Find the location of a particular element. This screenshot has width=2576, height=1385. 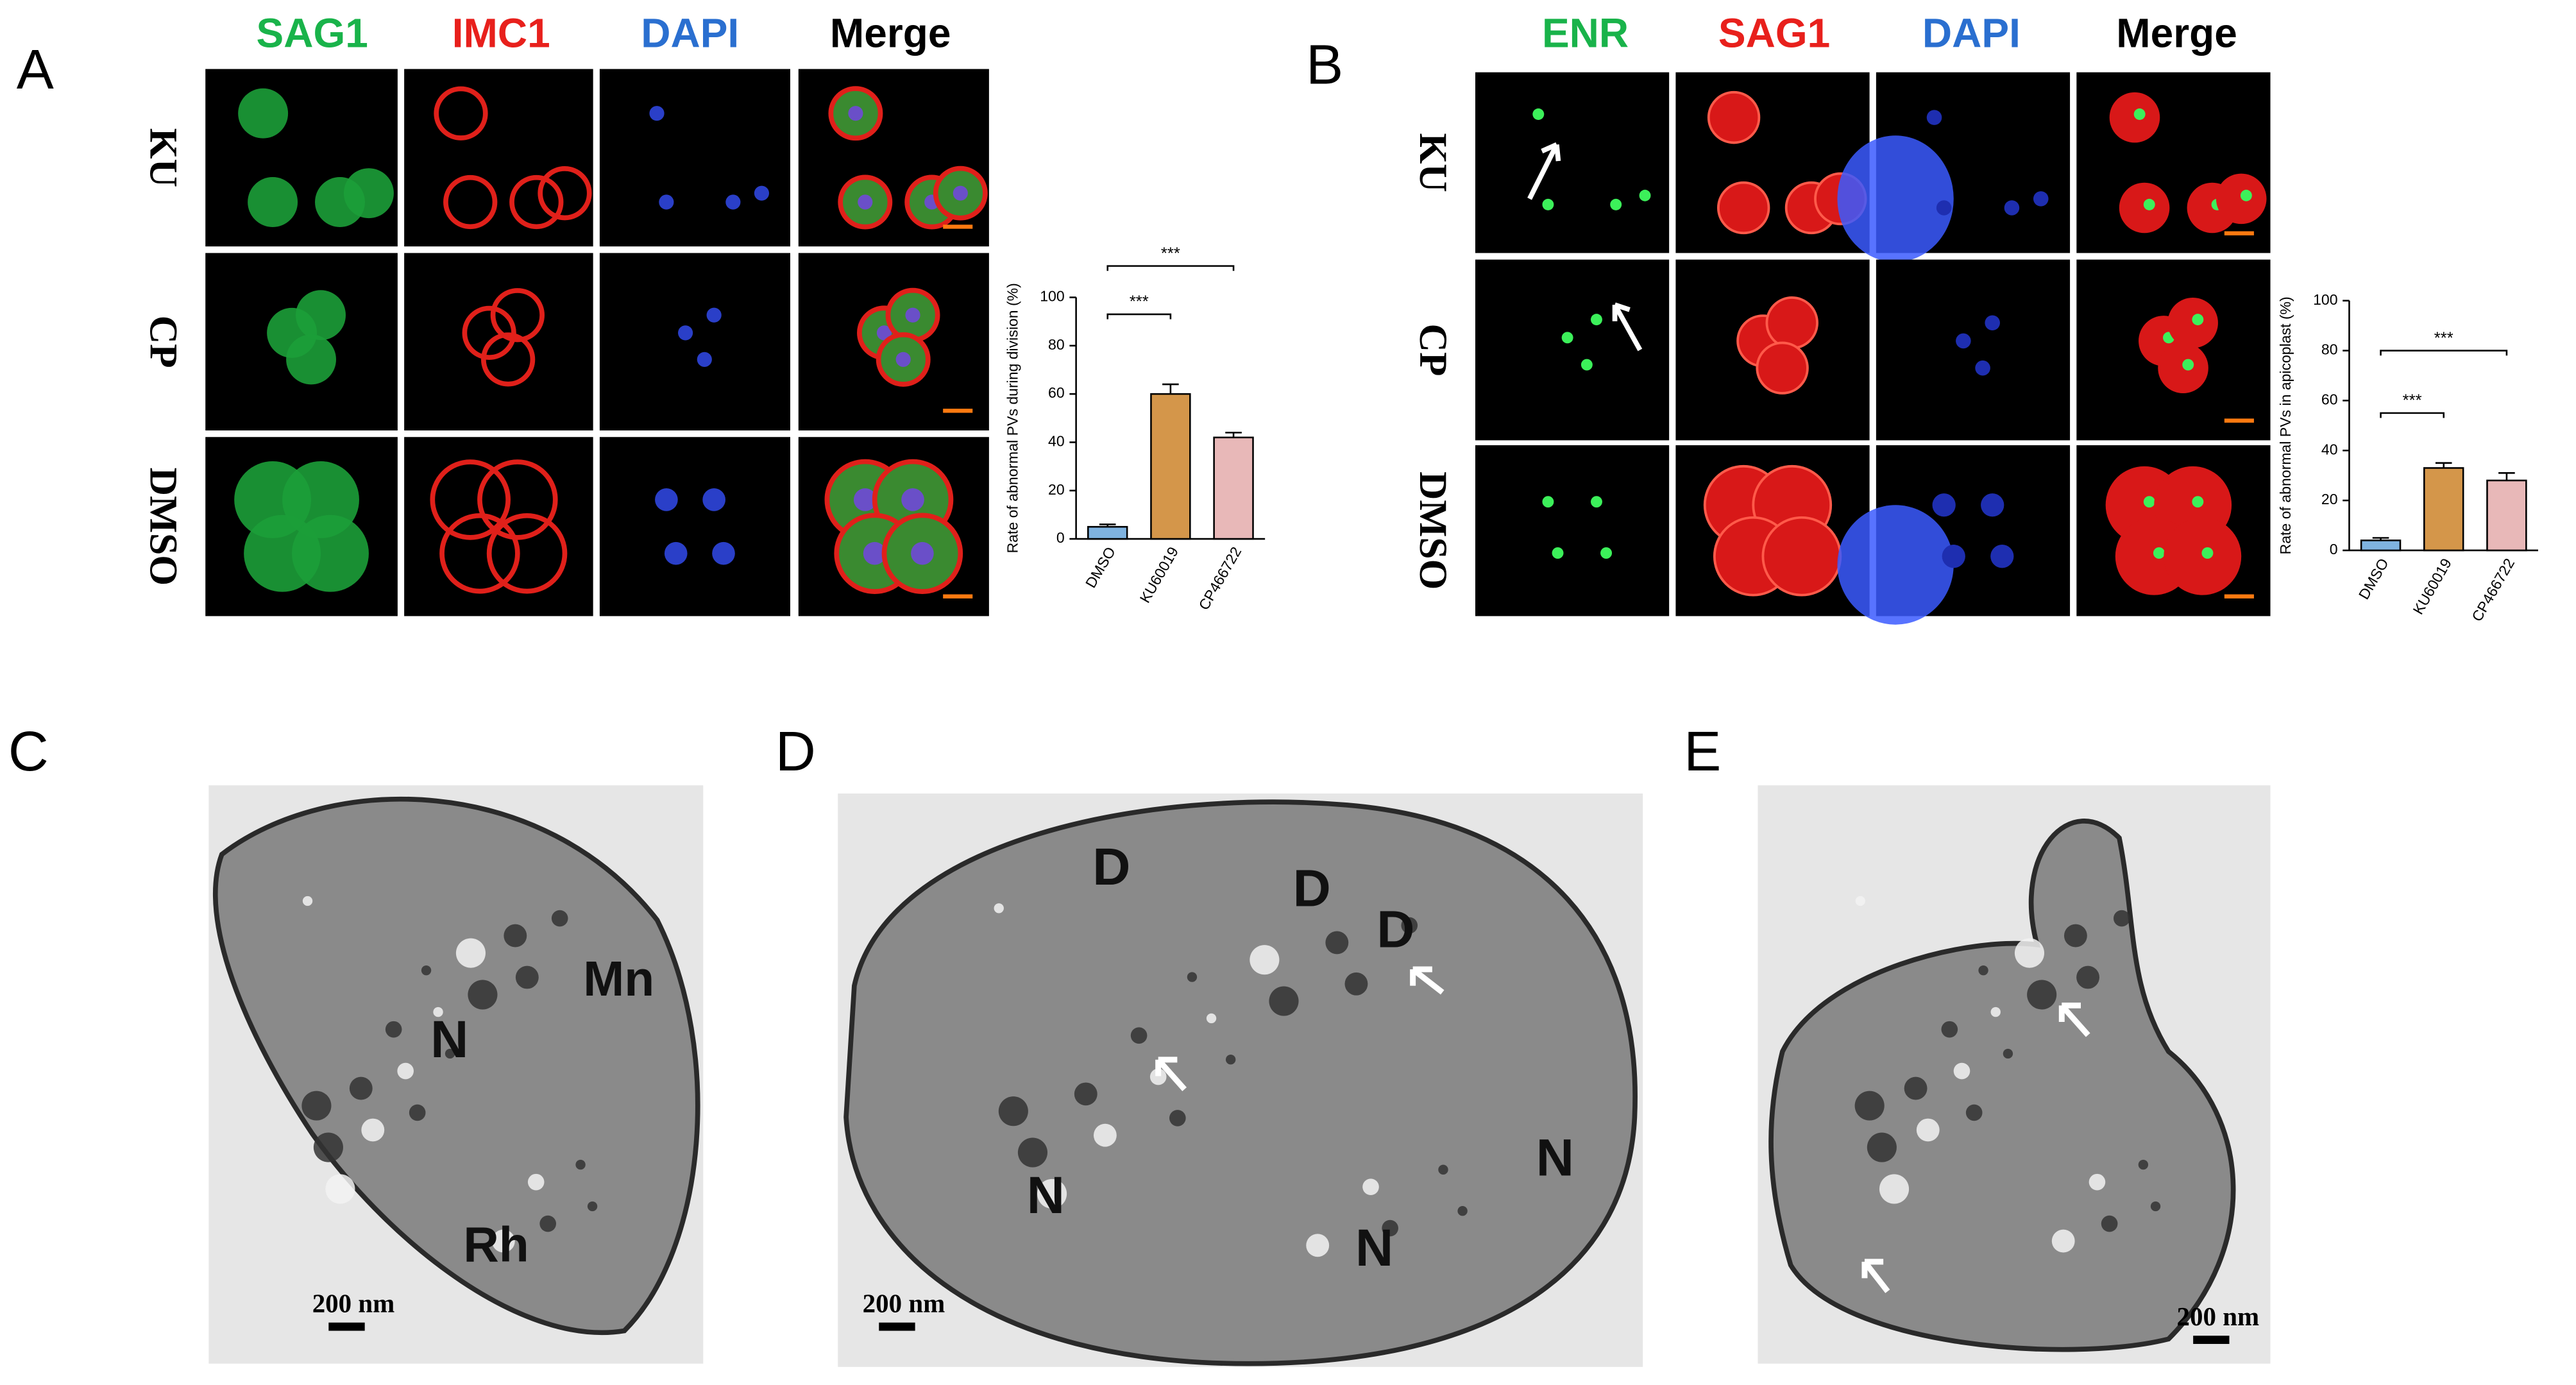

em-annotation: Mn is located at coordinates (618, 979).